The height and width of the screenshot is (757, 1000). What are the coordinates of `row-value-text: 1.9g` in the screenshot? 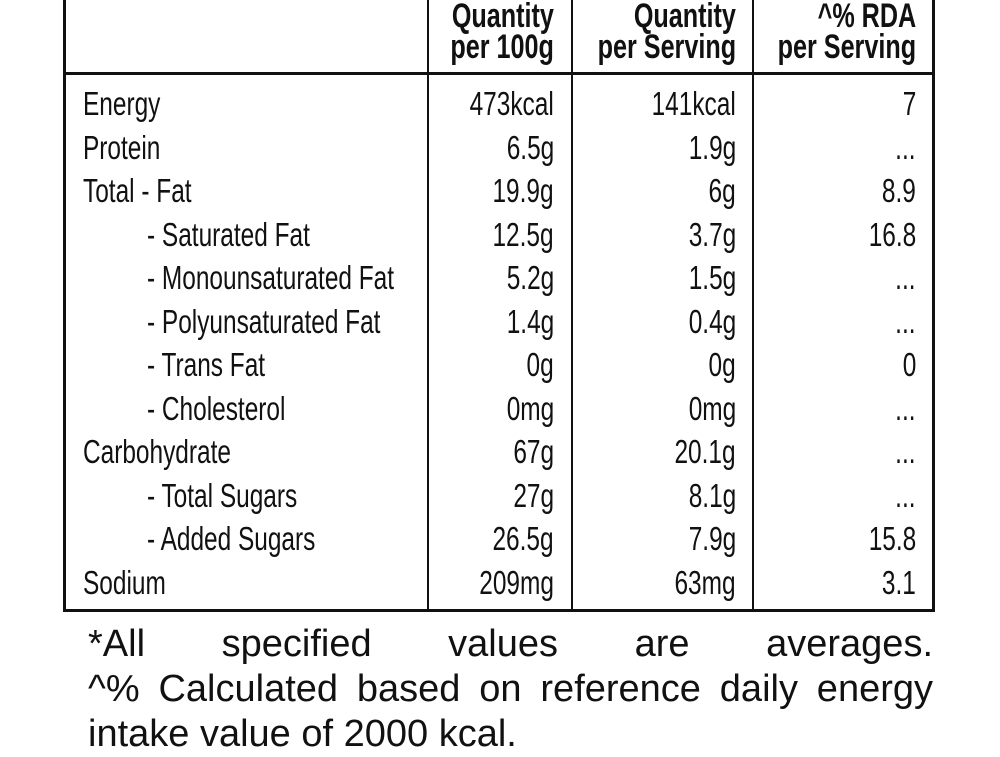 It's located at (712, 147).